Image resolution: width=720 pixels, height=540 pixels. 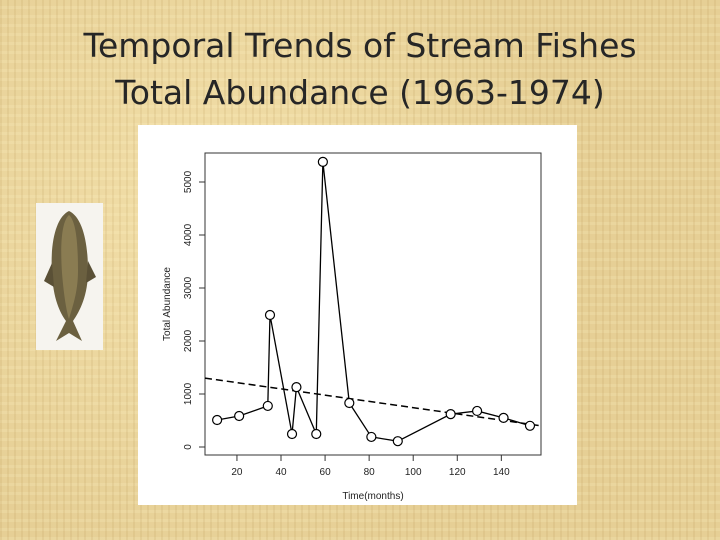 What do you see at coordinates (188, 234) in the screenshot?
I see `y-tick-label: 4000` at bounding box center [188, 234].